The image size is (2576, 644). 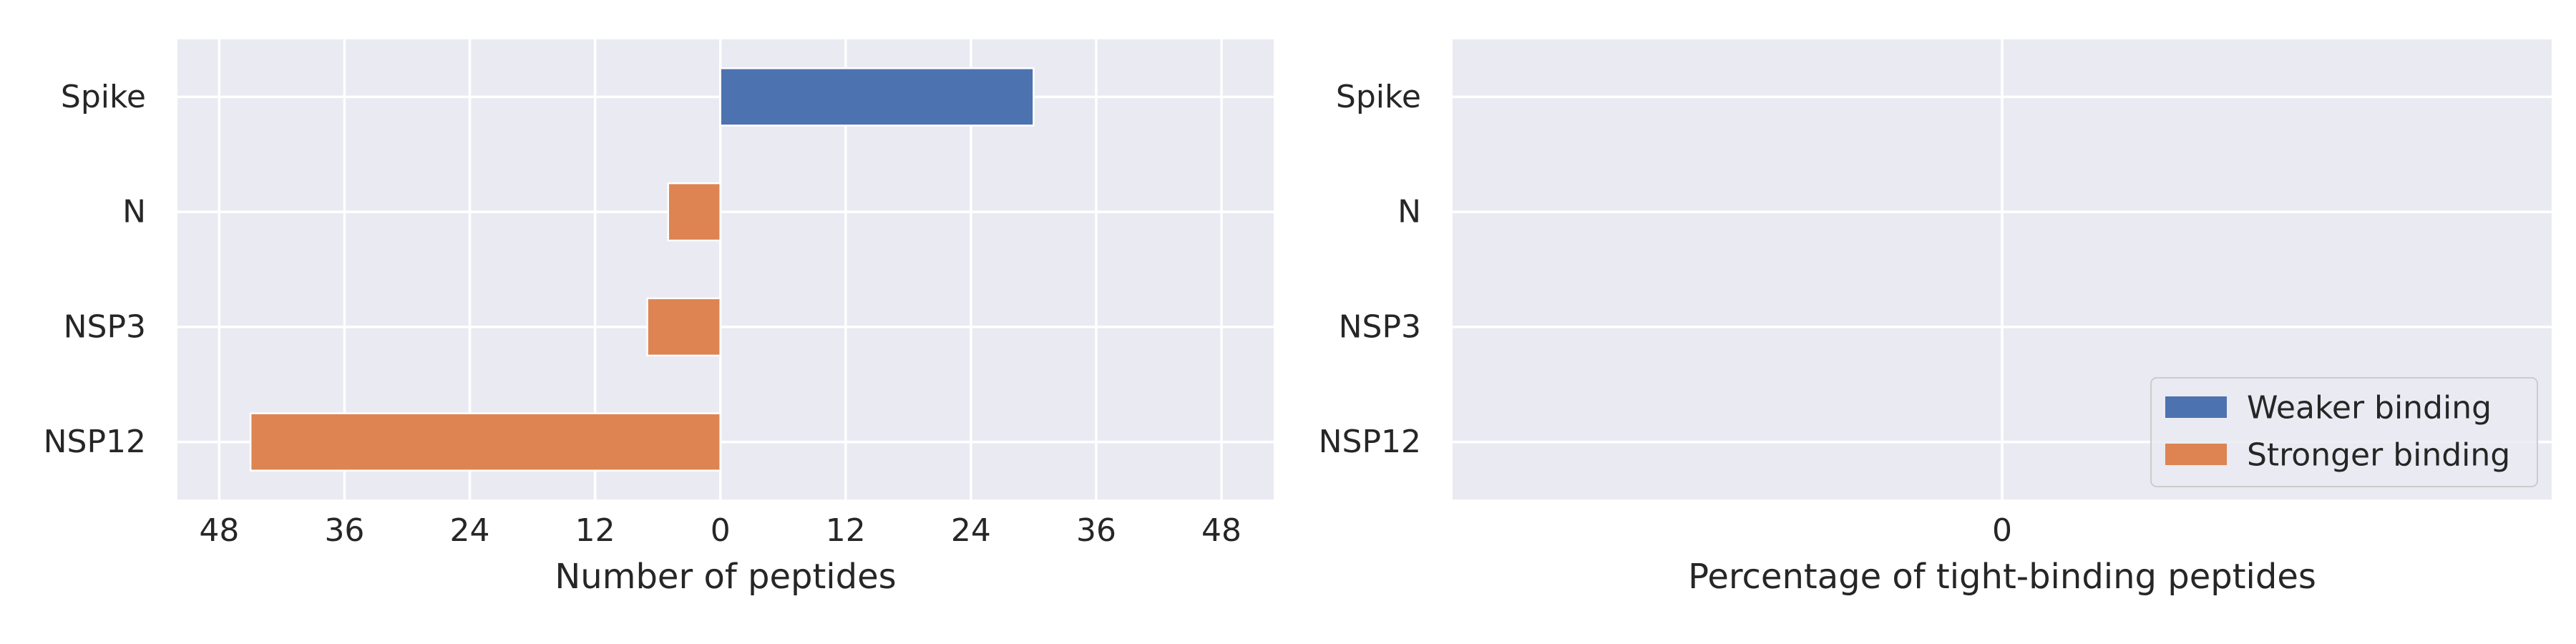 What do you see at coordinates (877, 97) in the screenshot?
I see `bar-weaker-binding-spike` at bounding box center [877, 97].